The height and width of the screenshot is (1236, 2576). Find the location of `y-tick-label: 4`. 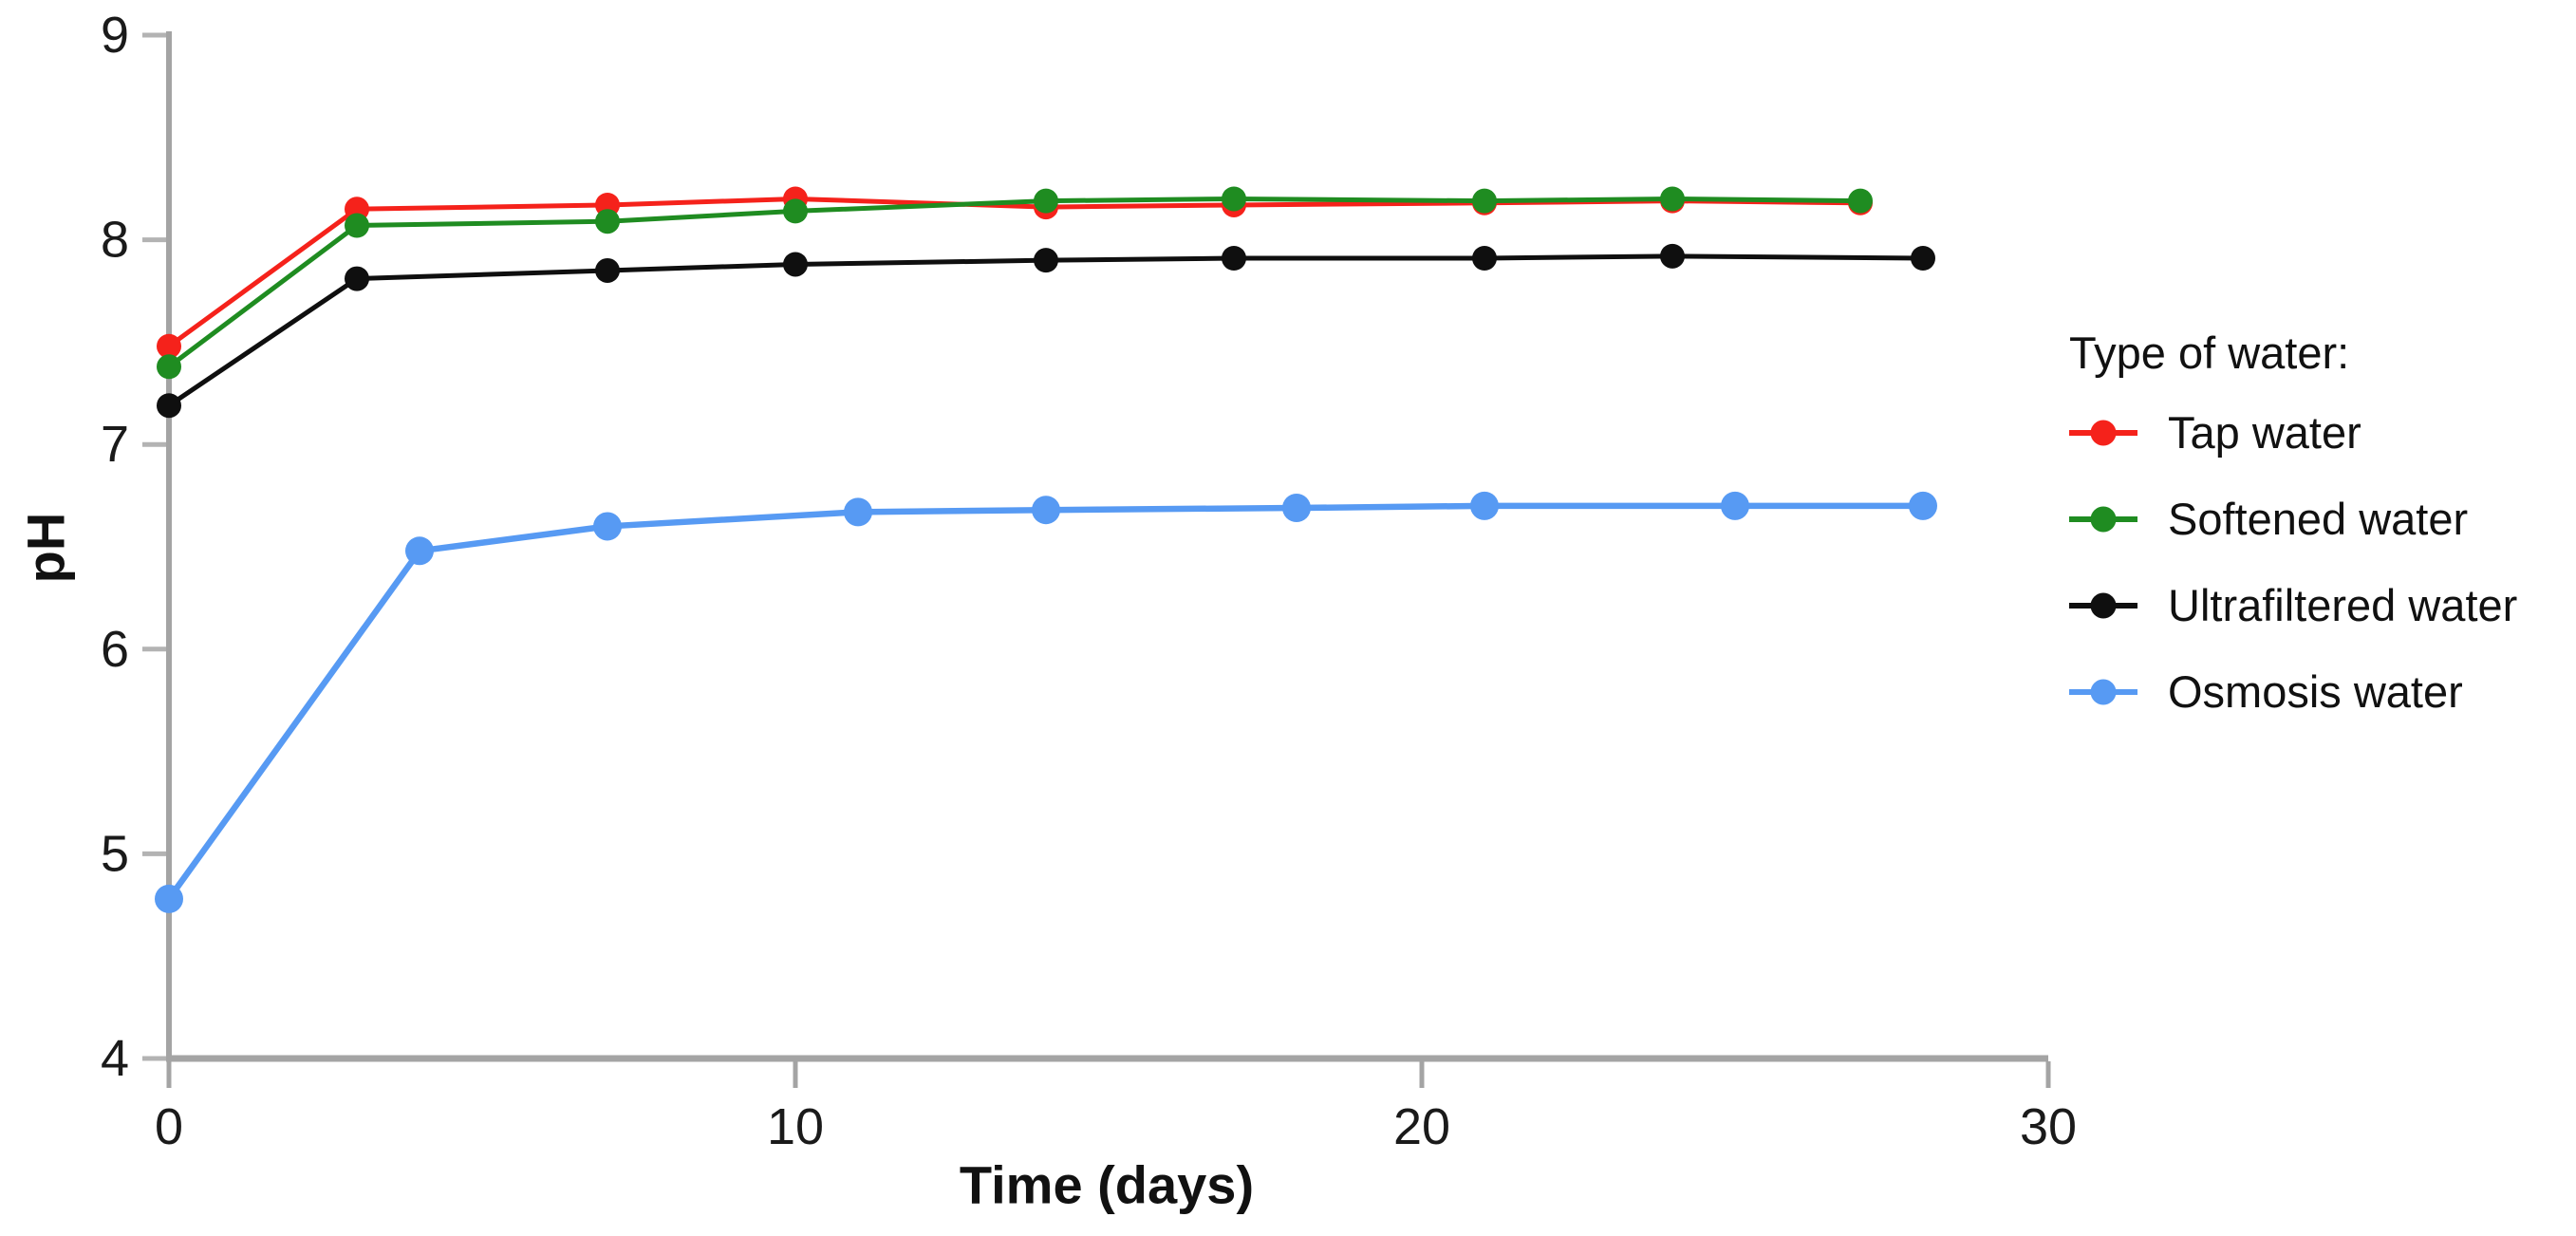

y-tick-label: 4 is located at coordinates (115, 1058).